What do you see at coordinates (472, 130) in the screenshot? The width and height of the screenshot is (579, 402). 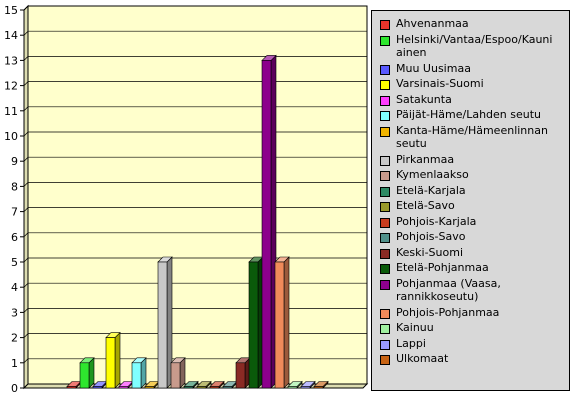 I see `legend-label-line: Kanta-Häme/Hämeenlinnan` at bounding box center [472, 130].